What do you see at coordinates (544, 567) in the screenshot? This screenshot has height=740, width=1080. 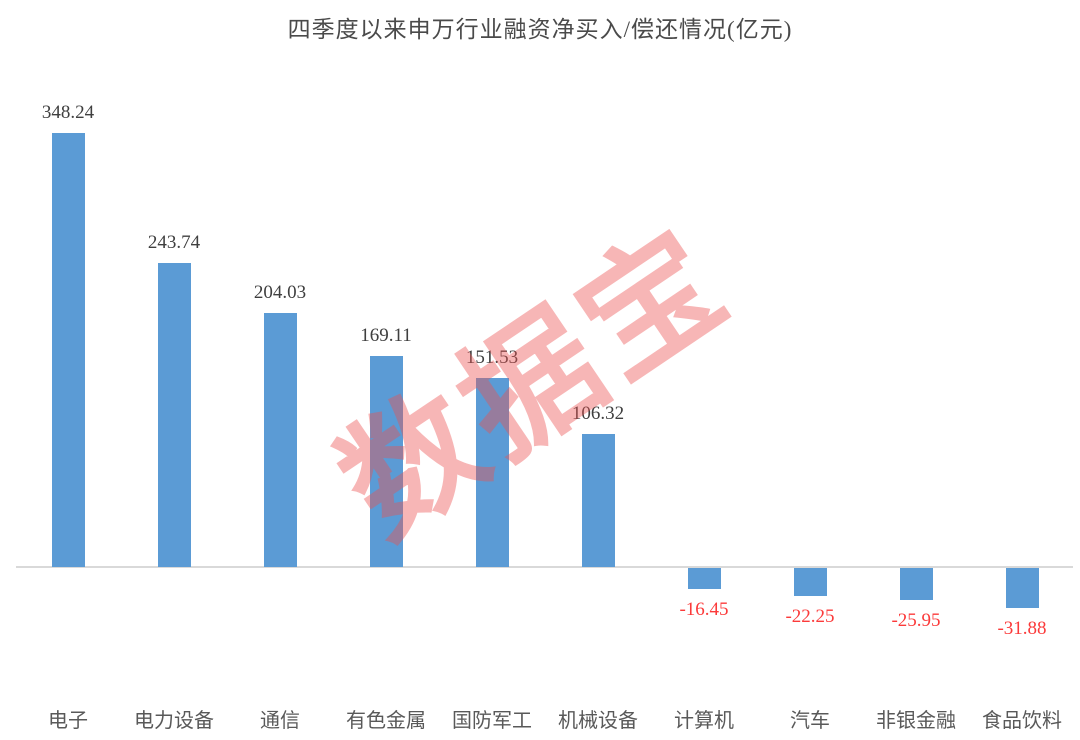 I see `x-axis-baseline` at bounding box center [544, 567].